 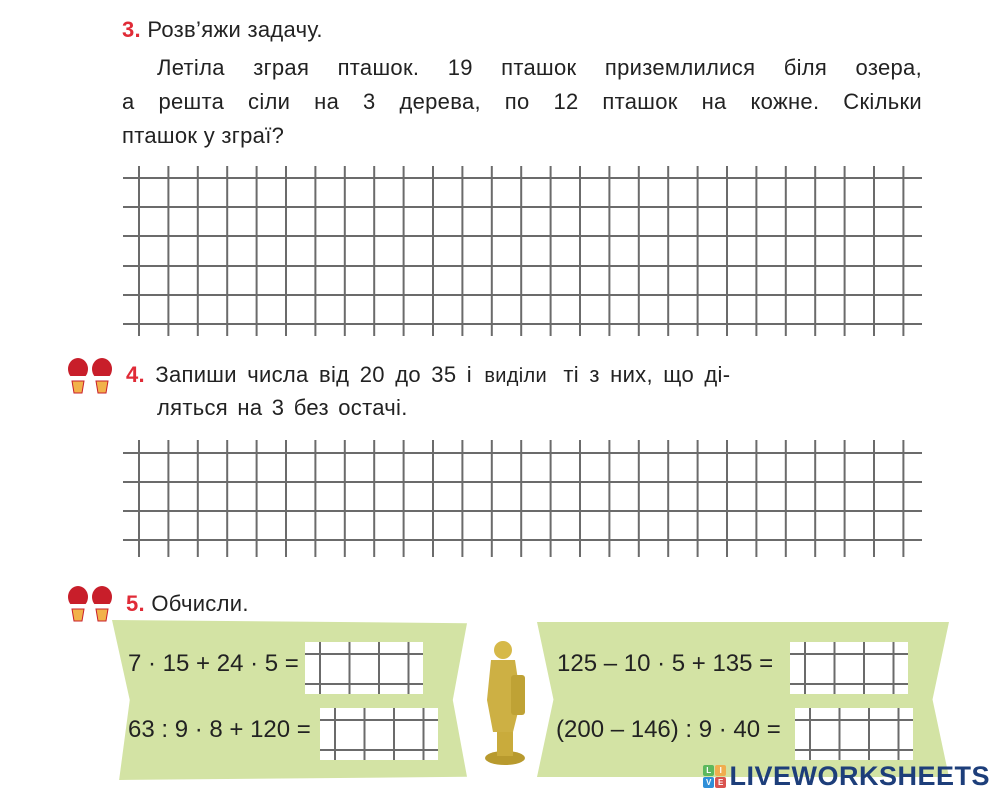 I want to click on task-number: 4., so click(x=135, y=374).